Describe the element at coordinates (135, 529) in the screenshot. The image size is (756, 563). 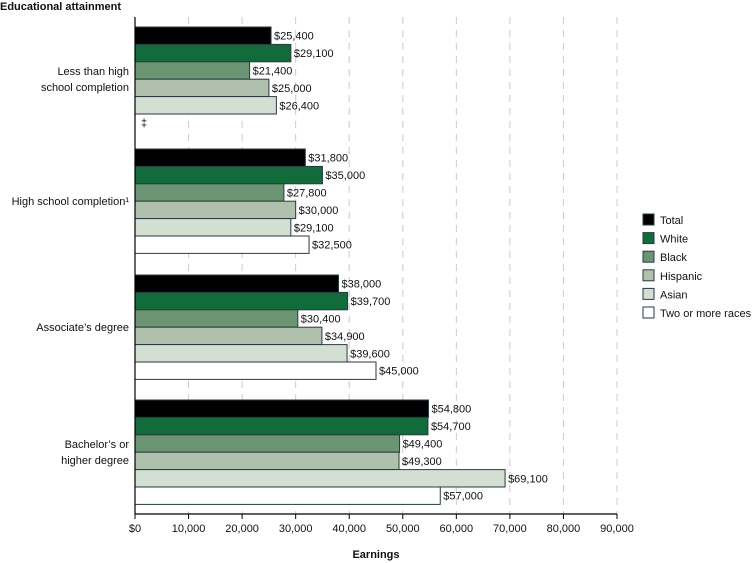
I see `x-tick-label: $0` at that location.